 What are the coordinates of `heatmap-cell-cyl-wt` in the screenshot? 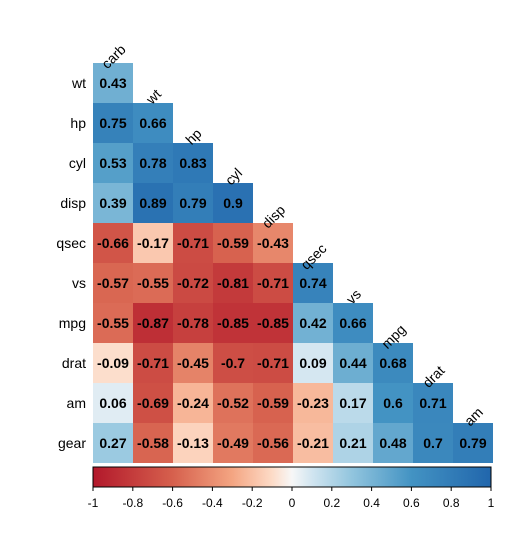 It's located at (153, 163).